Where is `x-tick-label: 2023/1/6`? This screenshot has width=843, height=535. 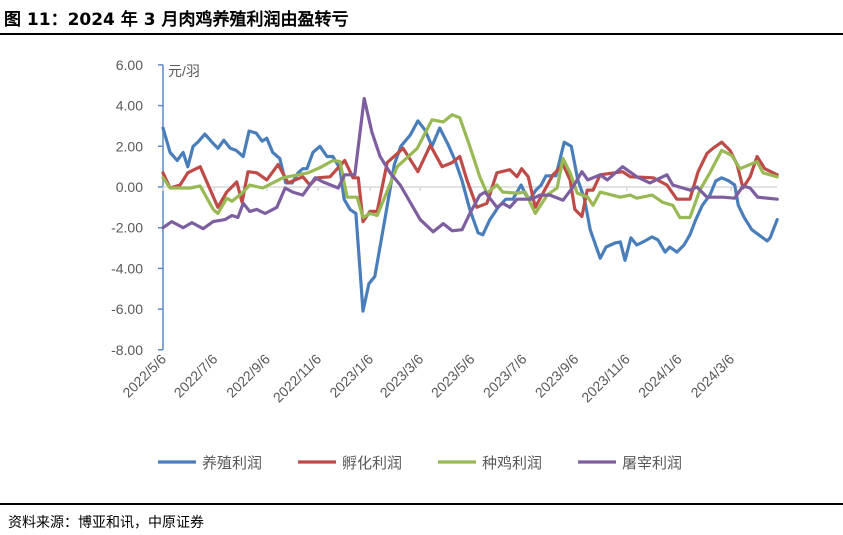
x-tick-label: 2023/1/6 is located at coordinates (351, 376).